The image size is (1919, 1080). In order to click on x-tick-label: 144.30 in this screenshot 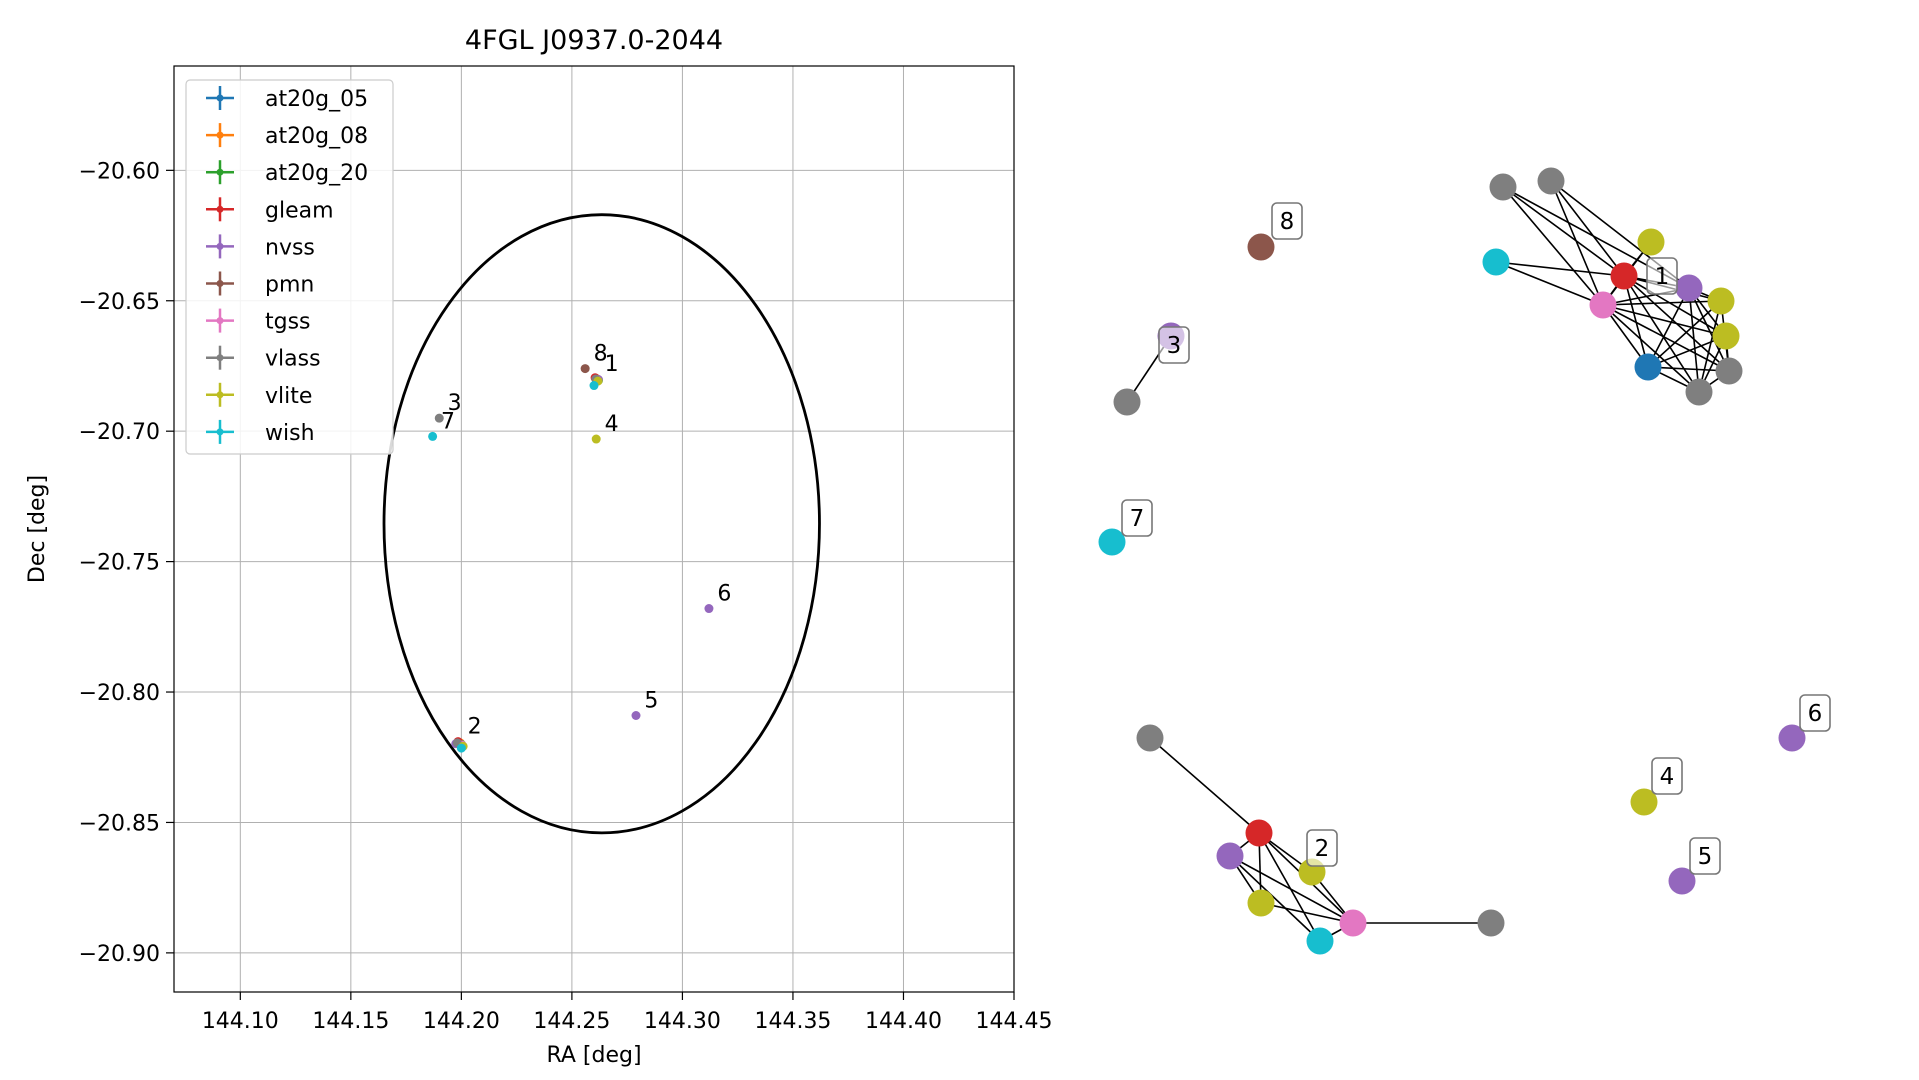, I will do `click(682, 1021)`.